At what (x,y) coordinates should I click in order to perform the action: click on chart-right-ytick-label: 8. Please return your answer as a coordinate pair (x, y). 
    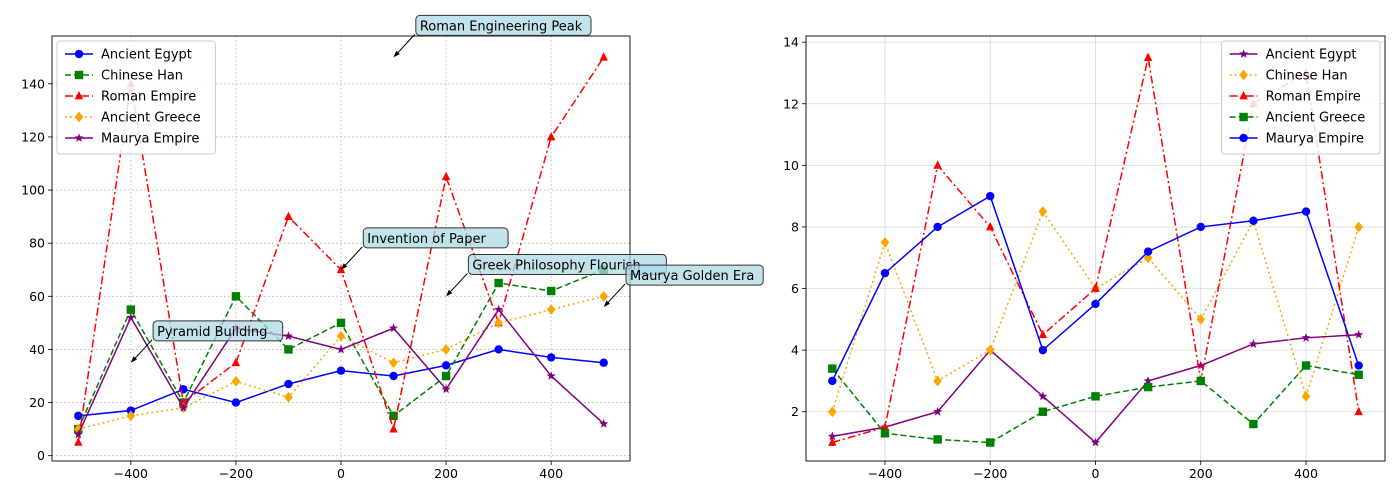
    Looking at the image, I should click on (795, 226).